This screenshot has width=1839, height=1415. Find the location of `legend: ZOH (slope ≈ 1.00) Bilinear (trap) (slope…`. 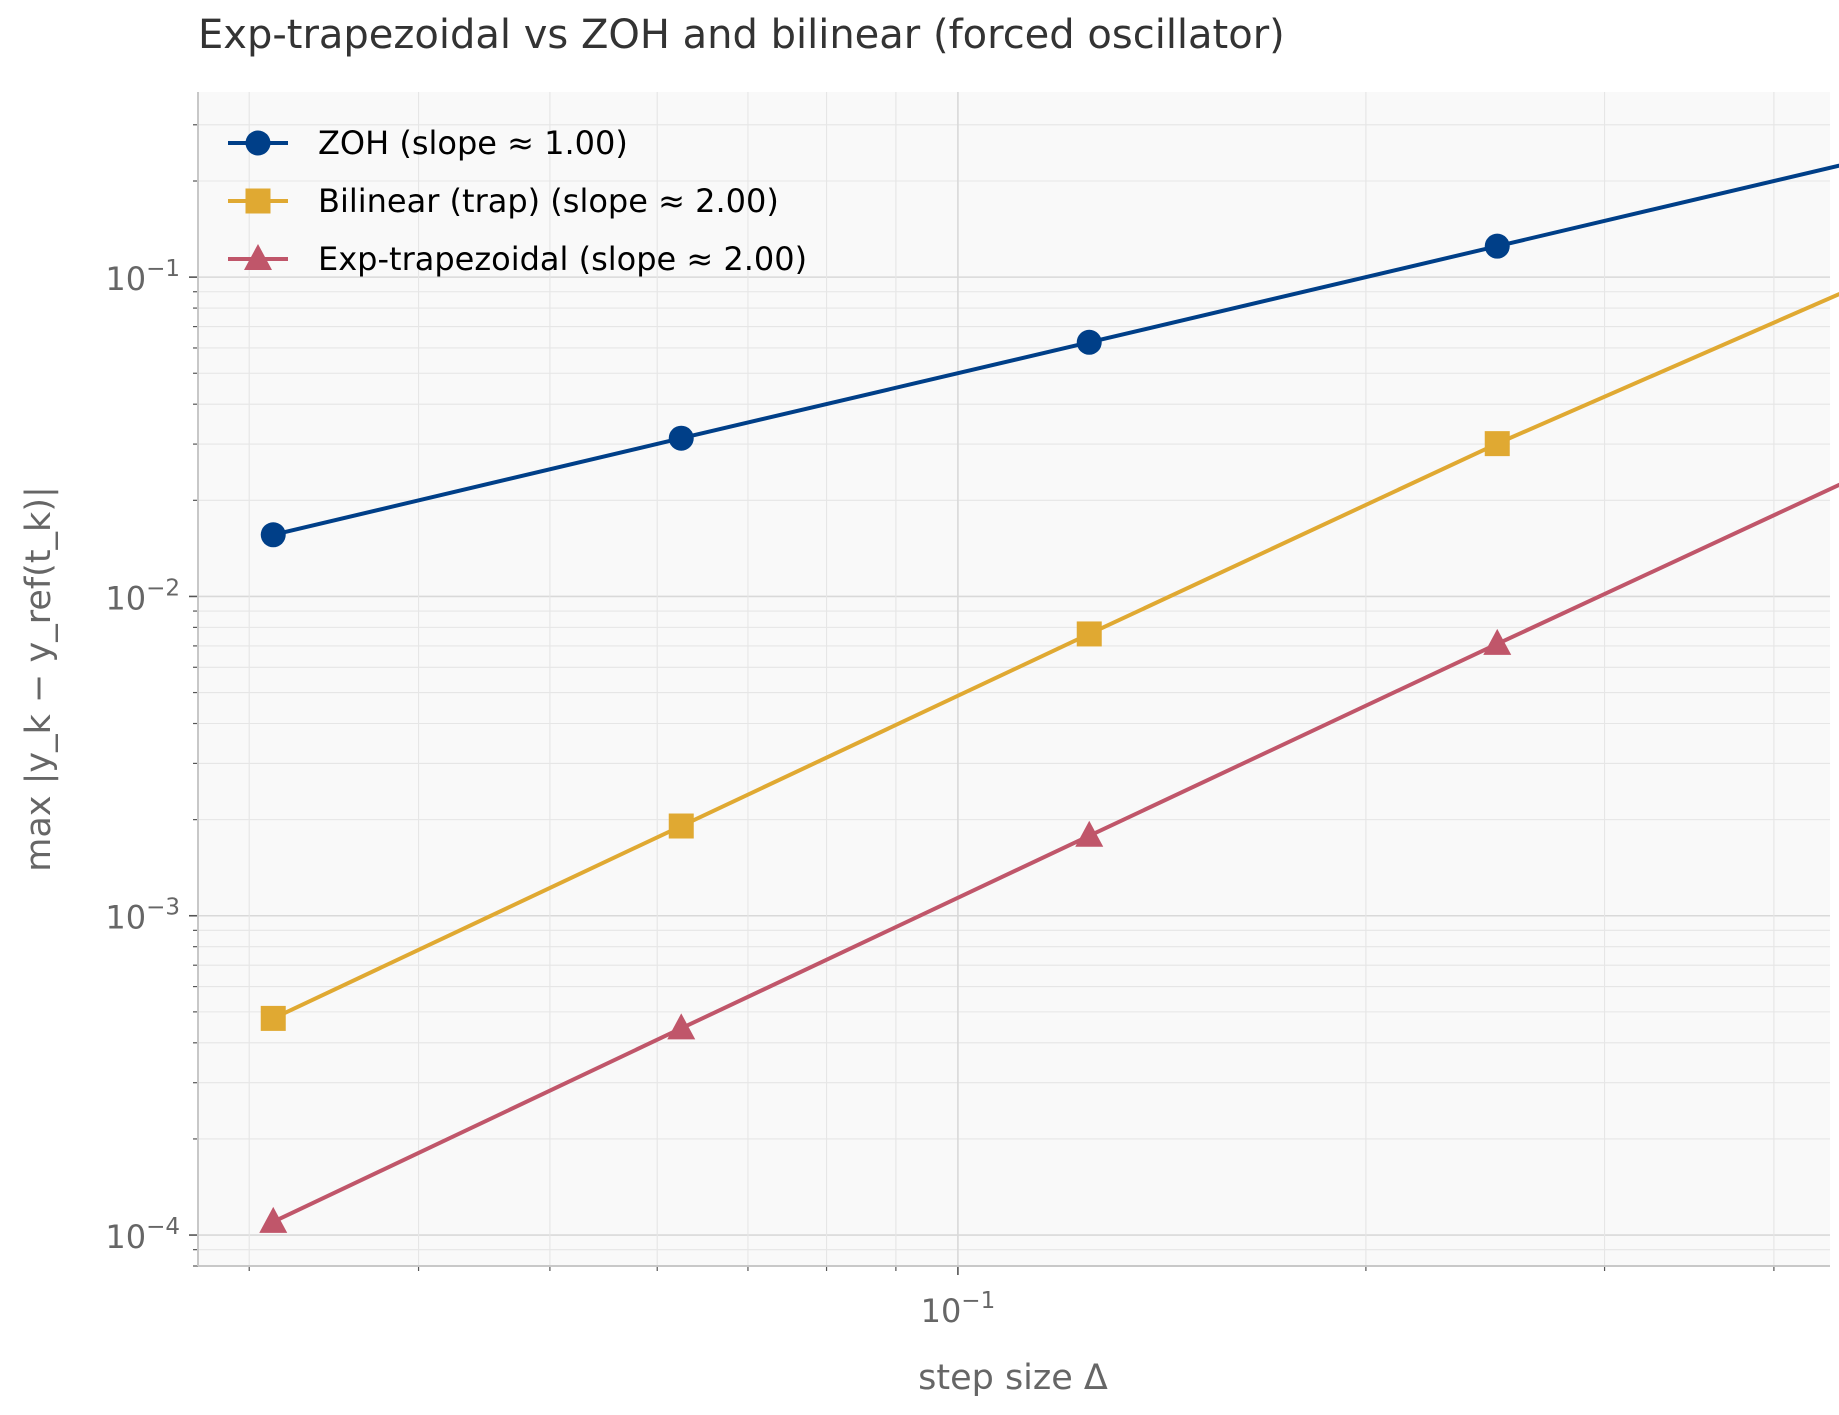

legend: ZOH (slope ≈ 1.00) Bilinear (trap) (slope… is located at coordinates (517, 201).